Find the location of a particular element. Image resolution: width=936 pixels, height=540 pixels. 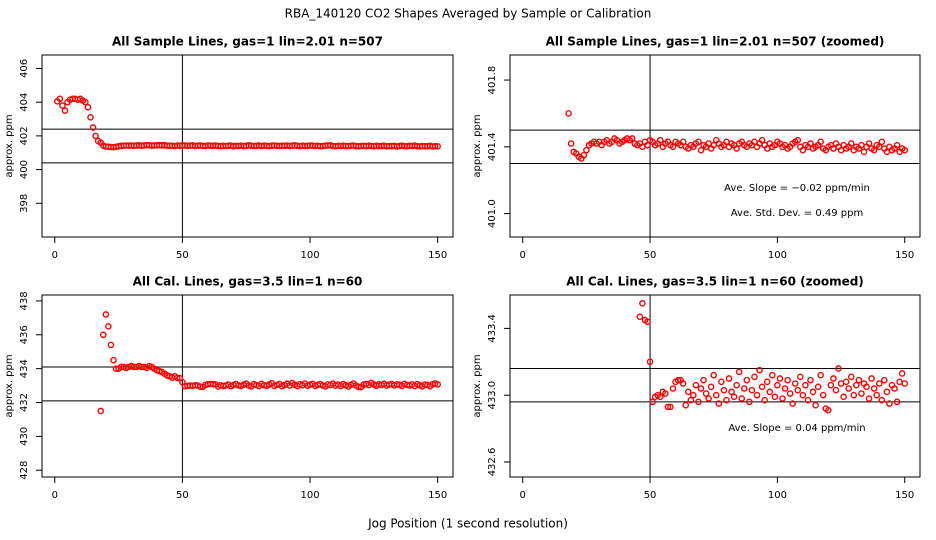

y-tick-label: 400 is located at coordinates (24, 169).